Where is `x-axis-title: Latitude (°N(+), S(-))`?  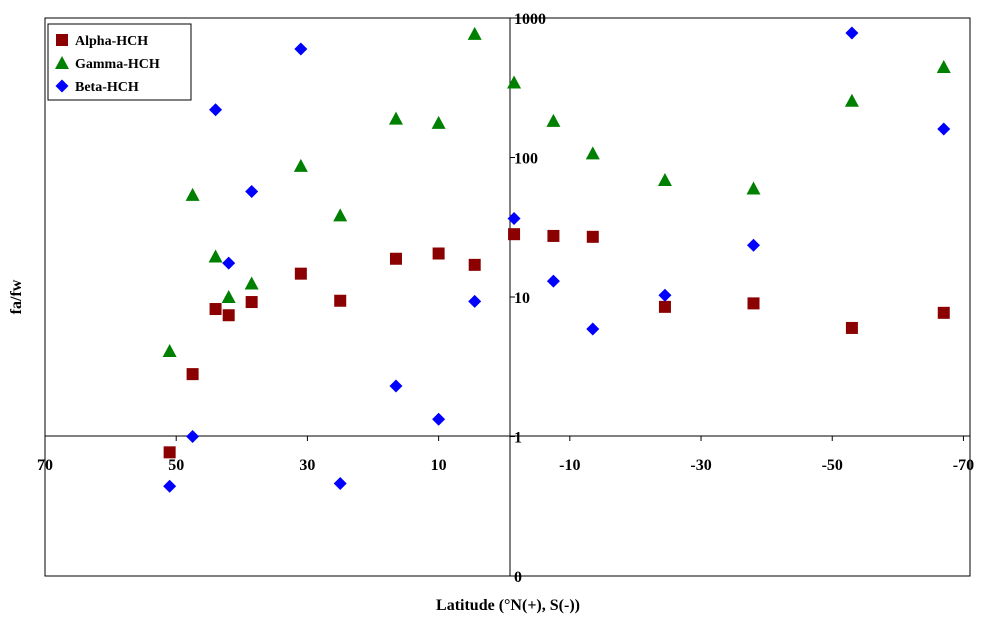
x-axis-title: Latitude (°N(+), S(-)) is located at coordinates (508, 605).